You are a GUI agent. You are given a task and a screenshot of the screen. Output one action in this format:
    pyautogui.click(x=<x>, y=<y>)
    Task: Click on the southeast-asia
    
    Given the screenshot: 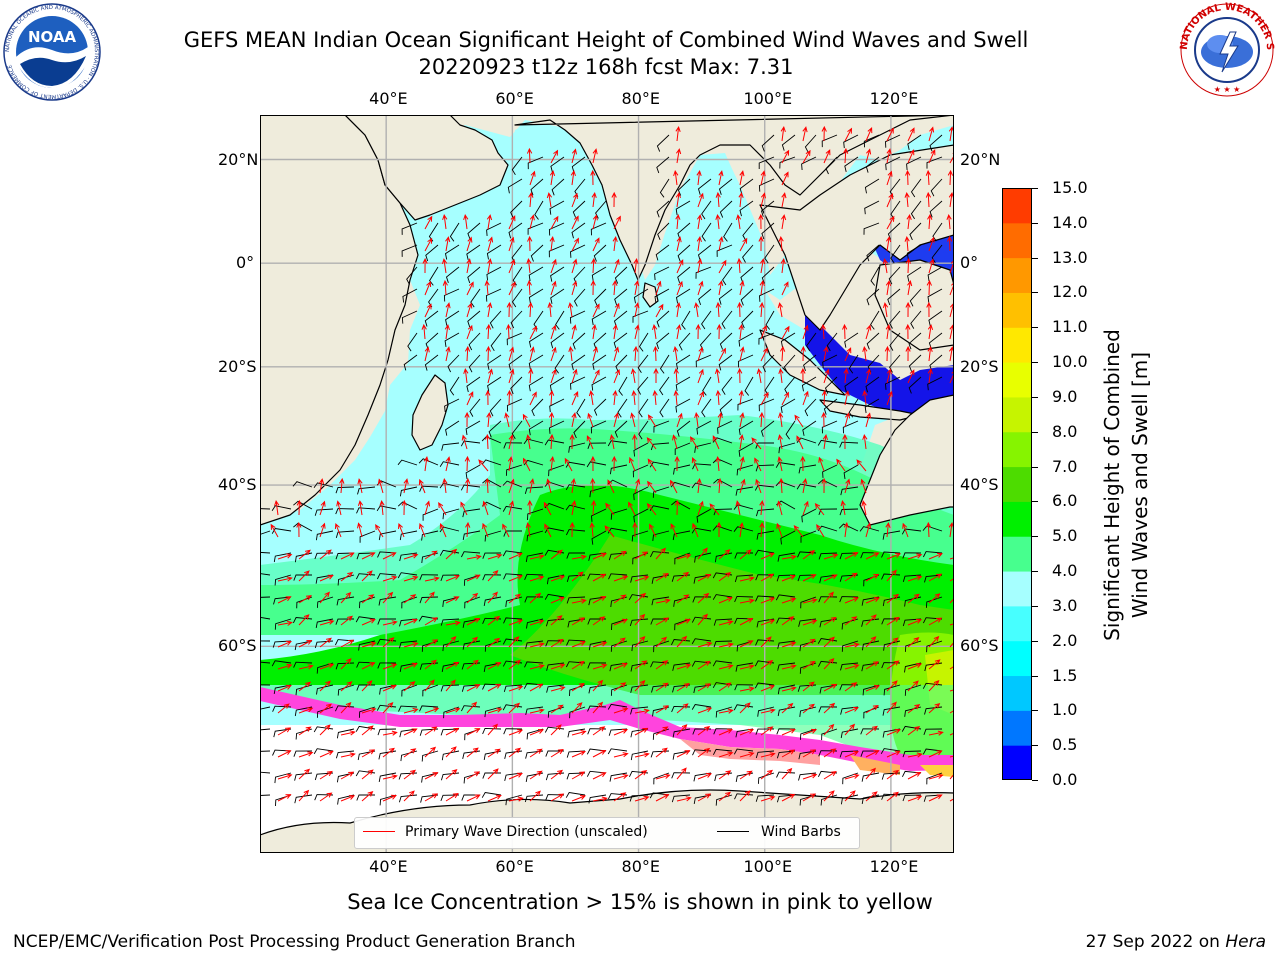 What is the action you would take?
    pyautogui.click(x=856, y=237)
    